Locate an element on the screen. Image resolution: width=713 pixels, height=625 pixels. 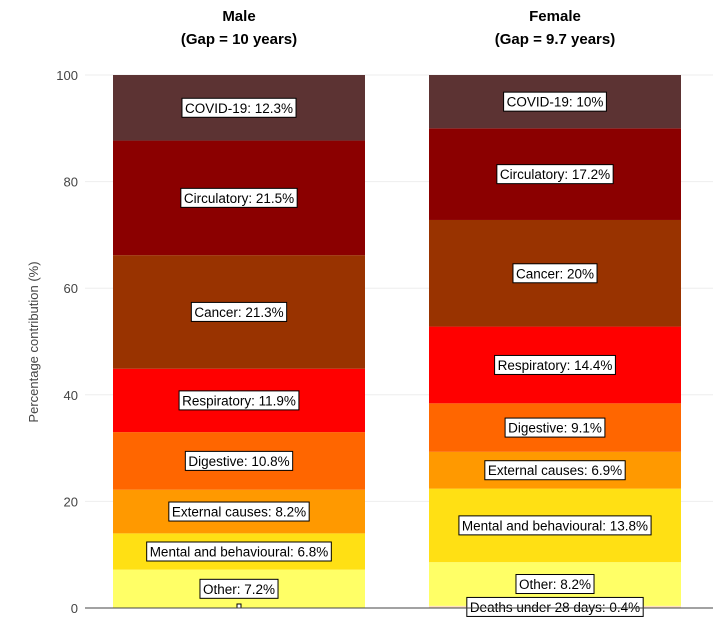
segment-label-other: Other: 8.2% is located at coordinates (555, 584).